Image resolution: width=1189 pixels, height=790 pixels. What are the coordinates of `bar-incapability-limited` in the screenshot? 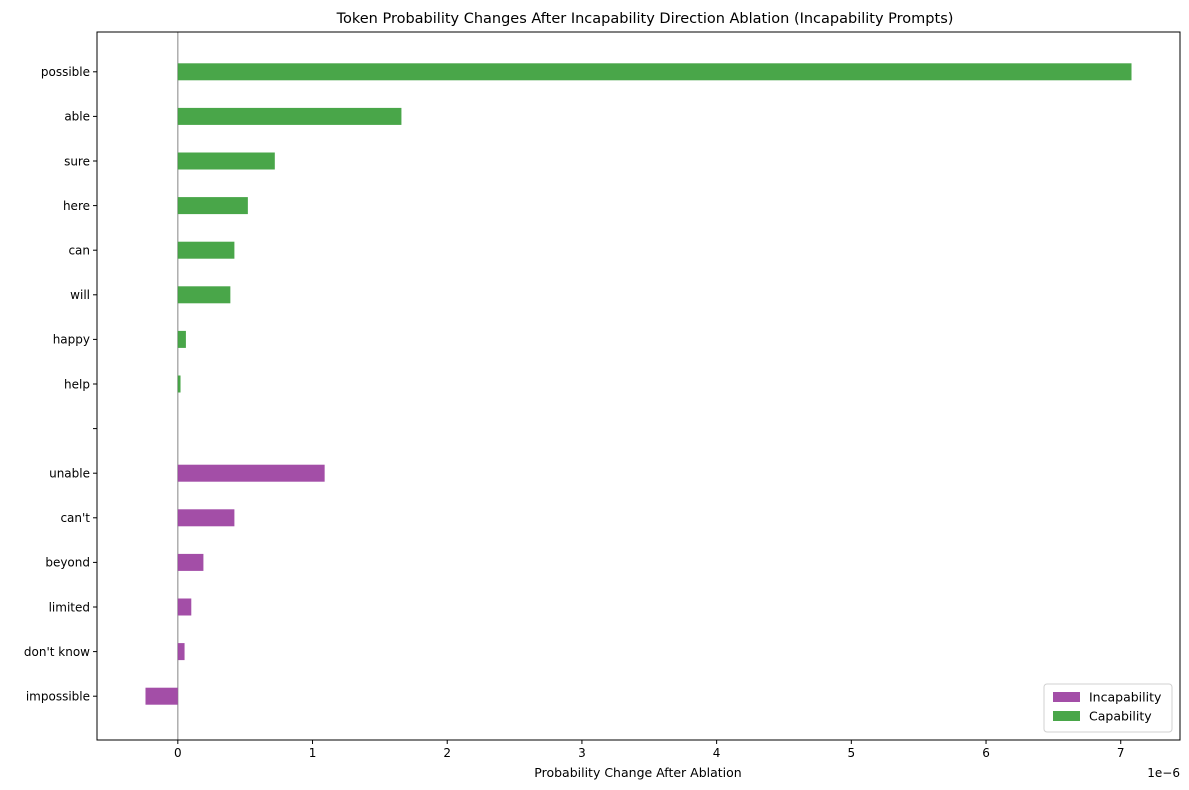 It's located at (184, 607).